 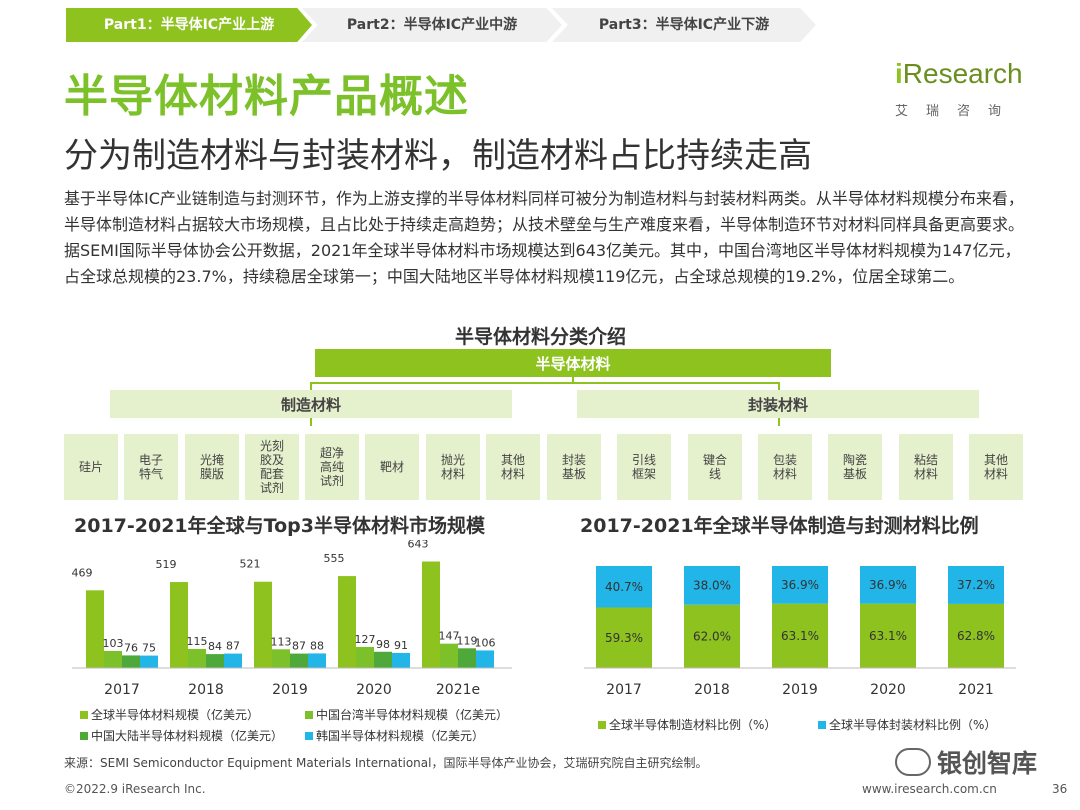 I want to click on data-label: 115, so click(x=197, y=641).